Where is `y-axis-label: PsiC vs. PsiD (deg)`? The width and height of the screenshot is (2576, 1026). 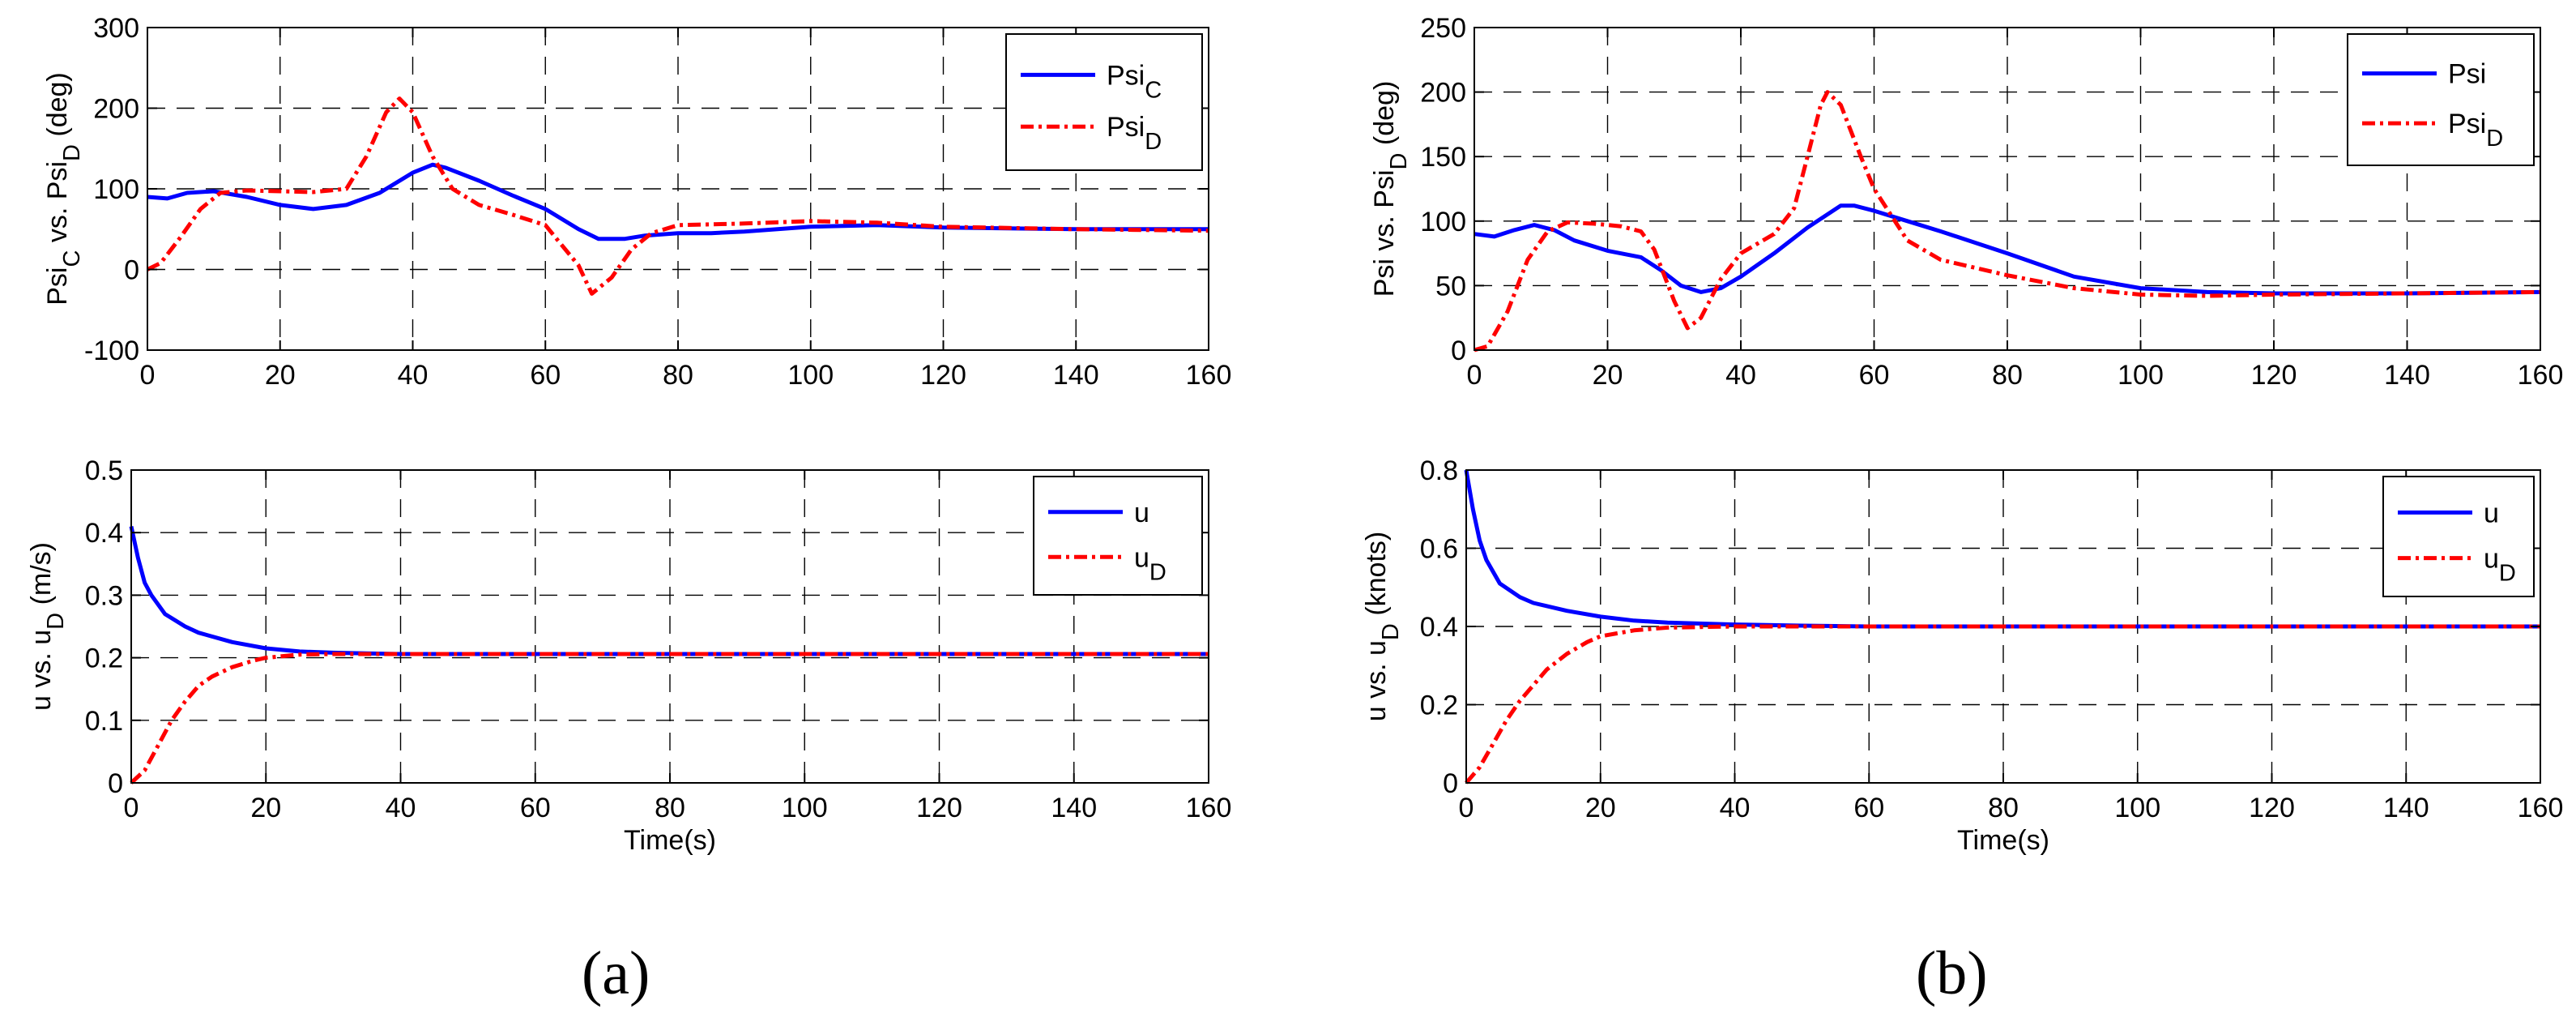 y-axis-label: PsiC vs. PsiD (deg) is located at coordinates (64, 189).